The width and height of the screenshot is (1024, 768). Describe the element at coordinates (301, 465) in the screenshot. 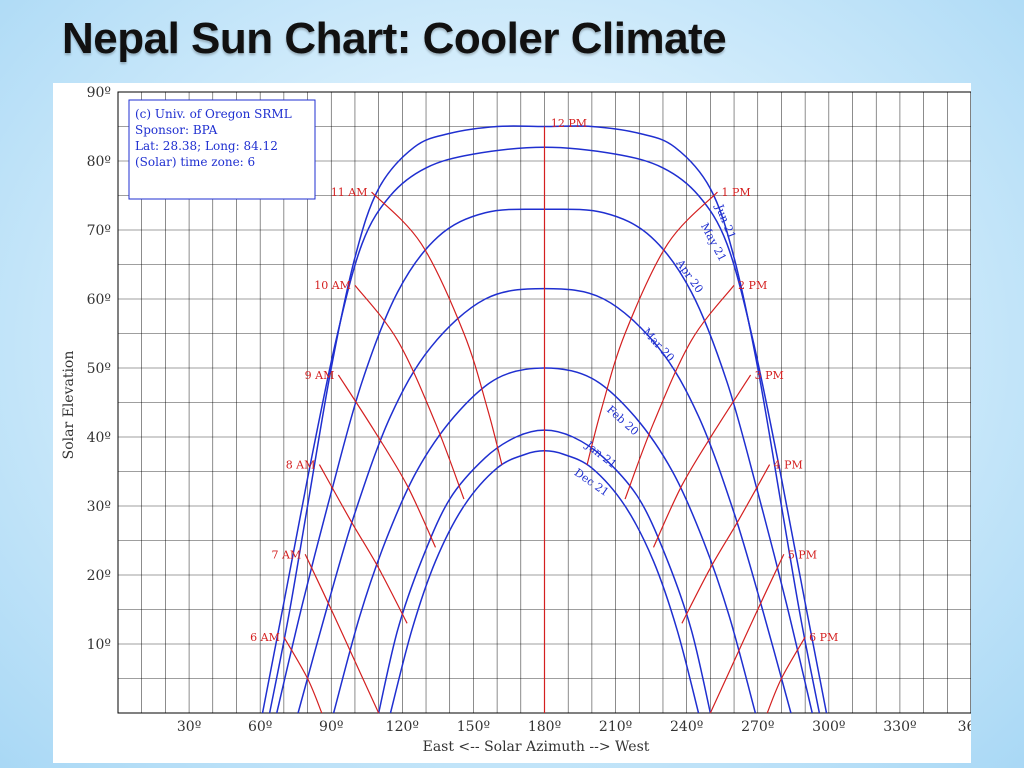

I see `hour-label-8-am: 8 AM` at that location.